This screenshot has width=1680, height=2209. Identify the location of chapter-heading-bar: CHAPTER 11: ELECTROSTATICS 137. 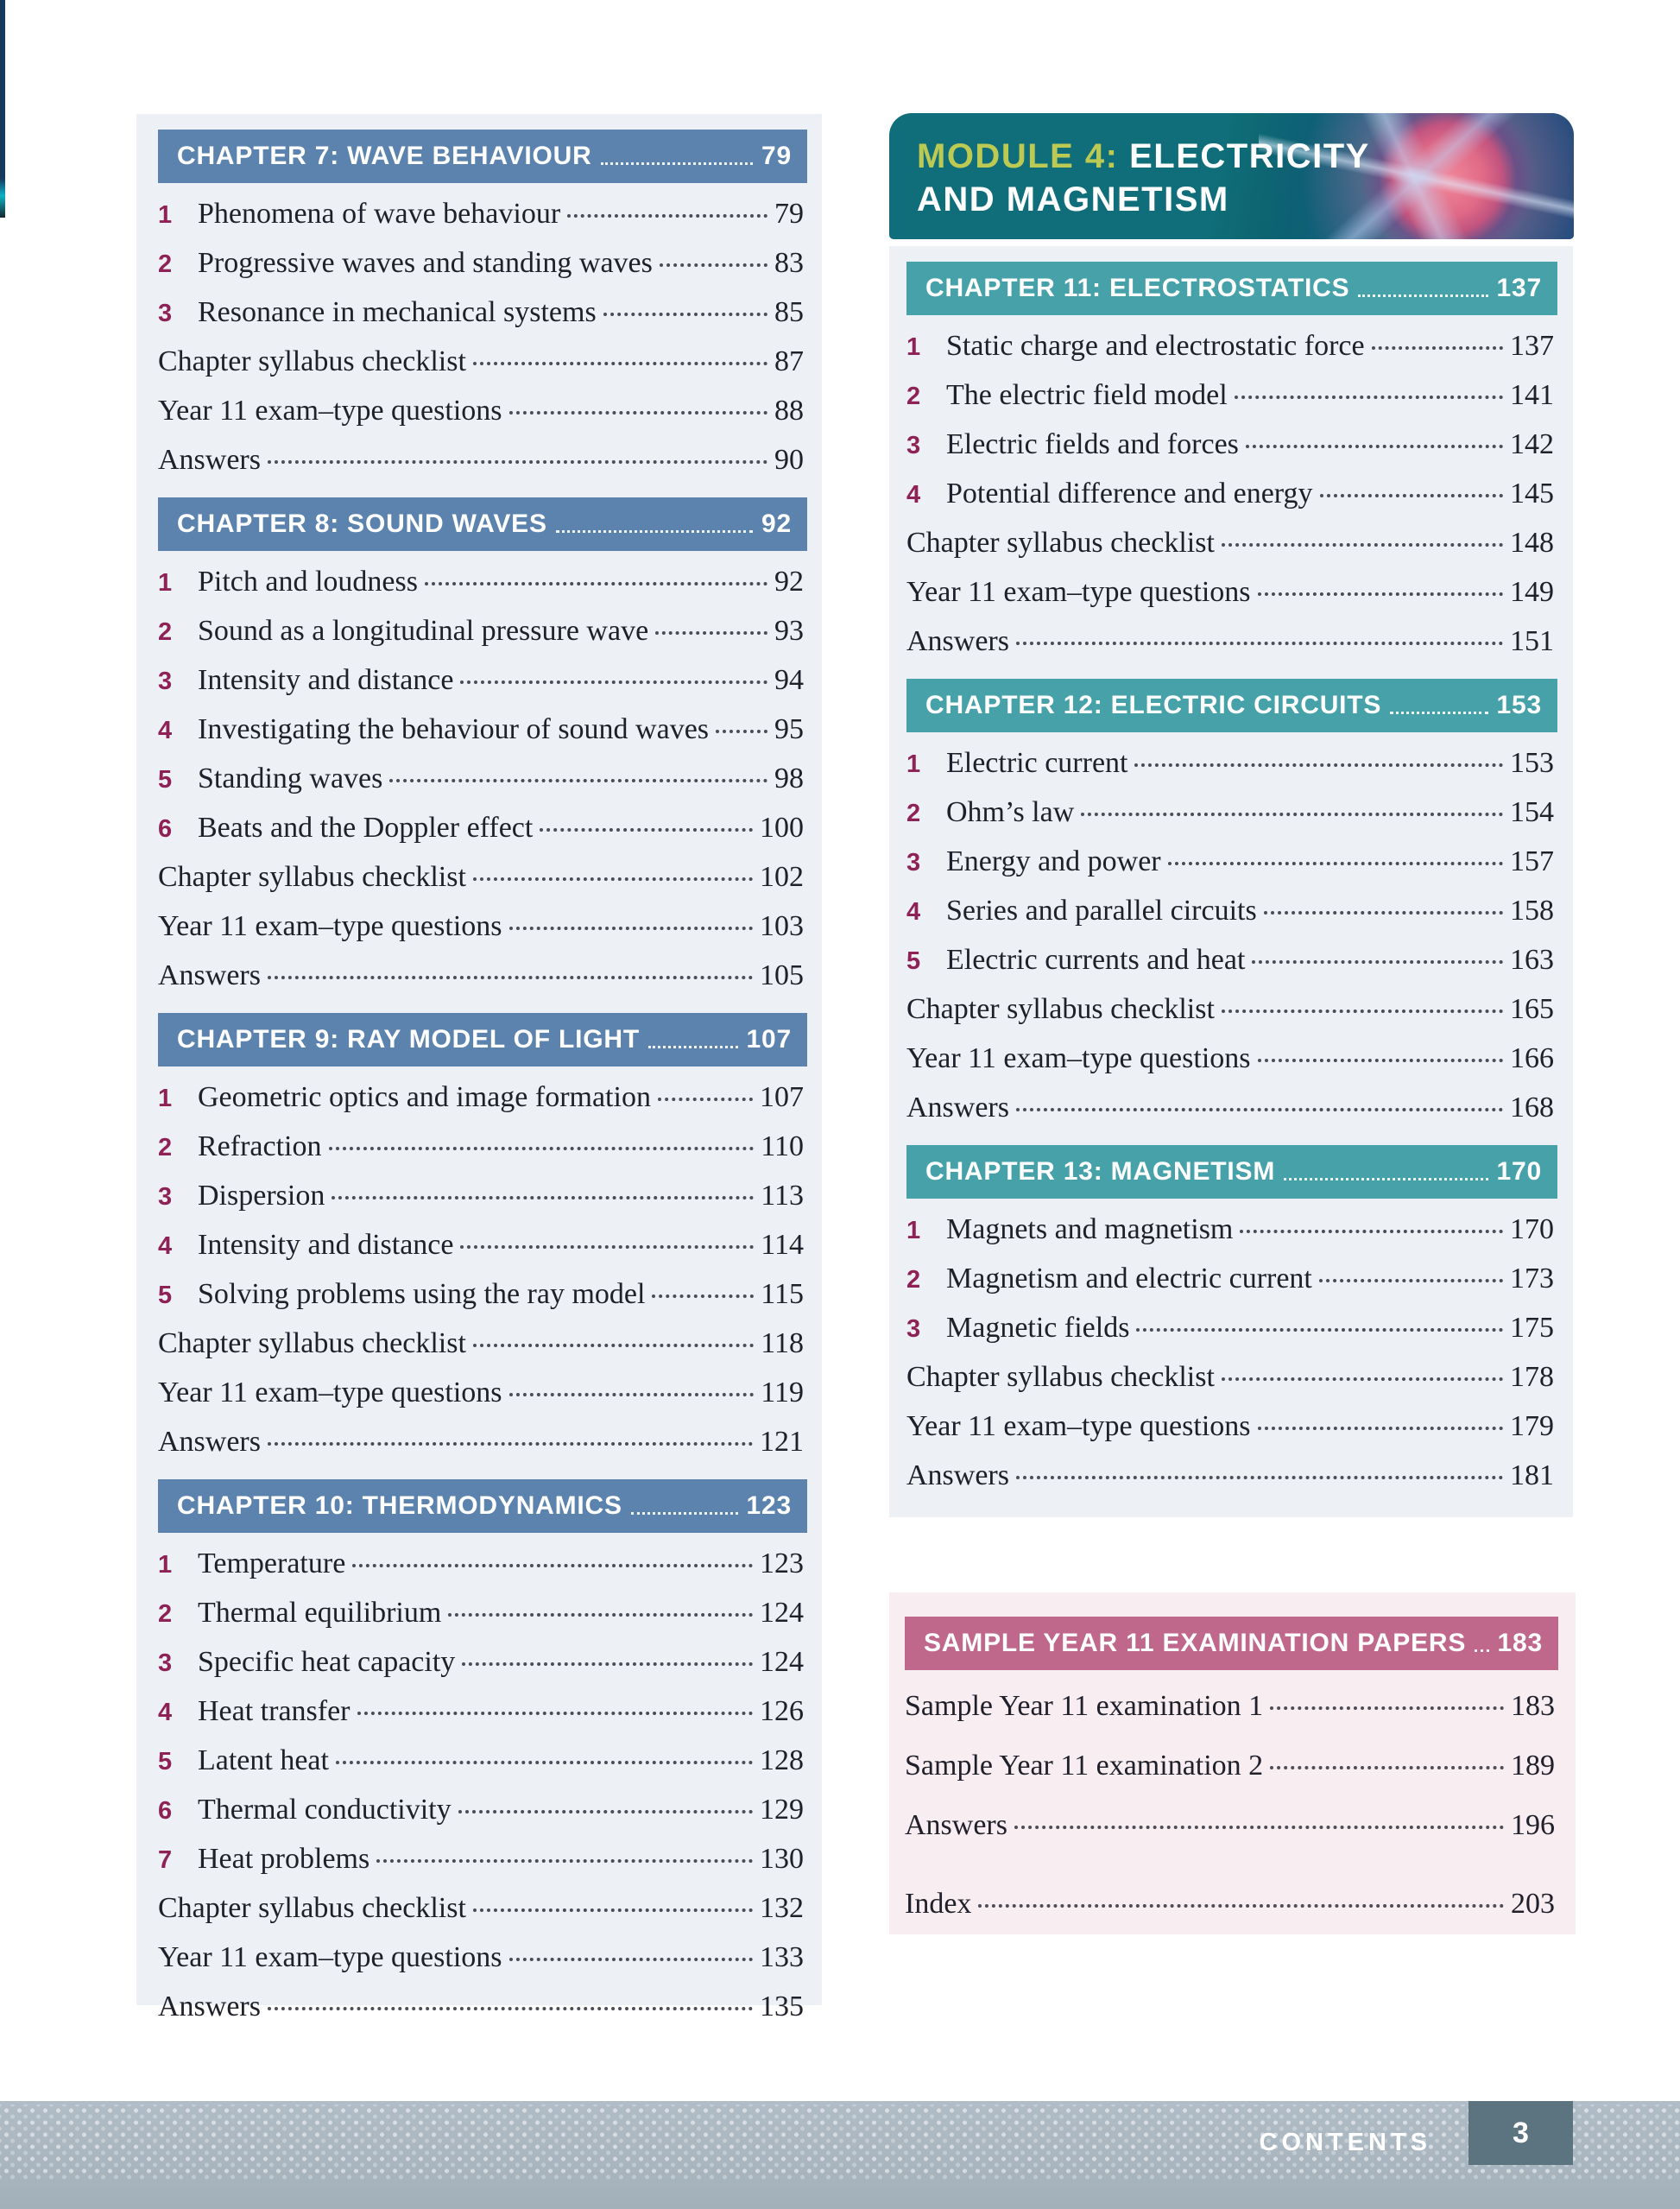
(1231, 288).